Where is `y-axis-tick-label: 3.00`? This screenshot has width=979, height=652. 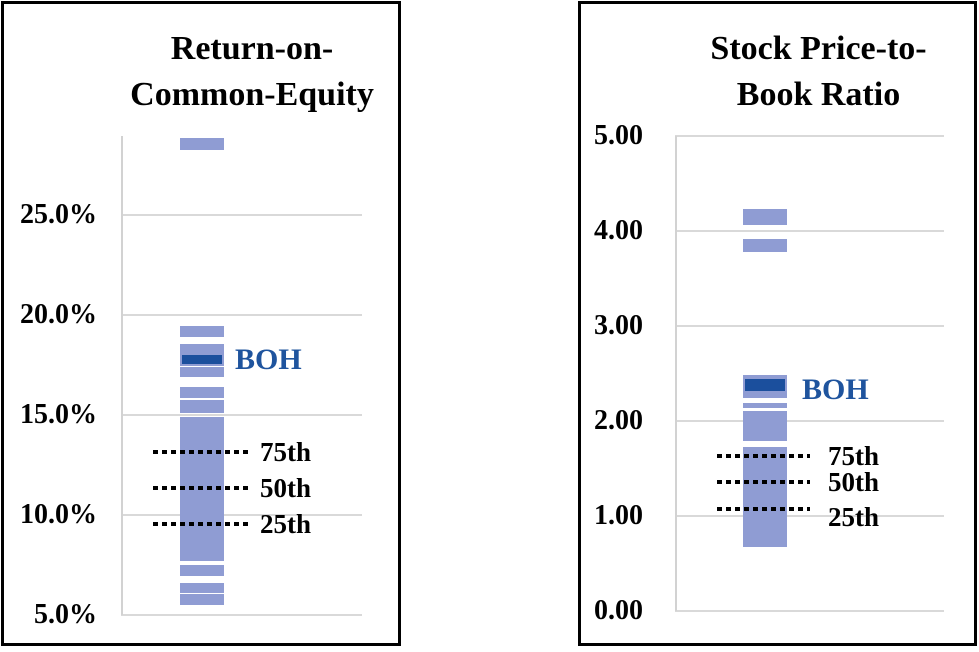 y-axis-tick-label: 3.00 is located at coordinates (618, 325).